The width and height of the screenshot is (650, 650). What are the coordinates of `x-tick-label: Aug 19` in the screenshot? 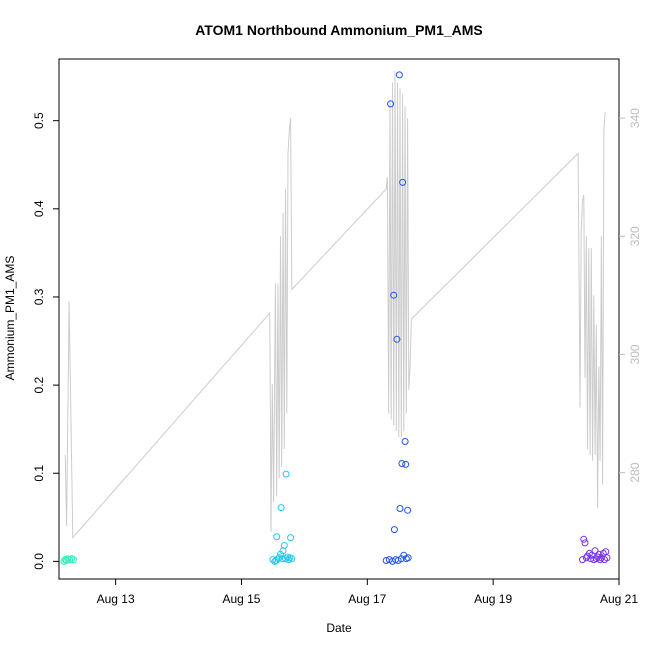 It's located at (493, 599).